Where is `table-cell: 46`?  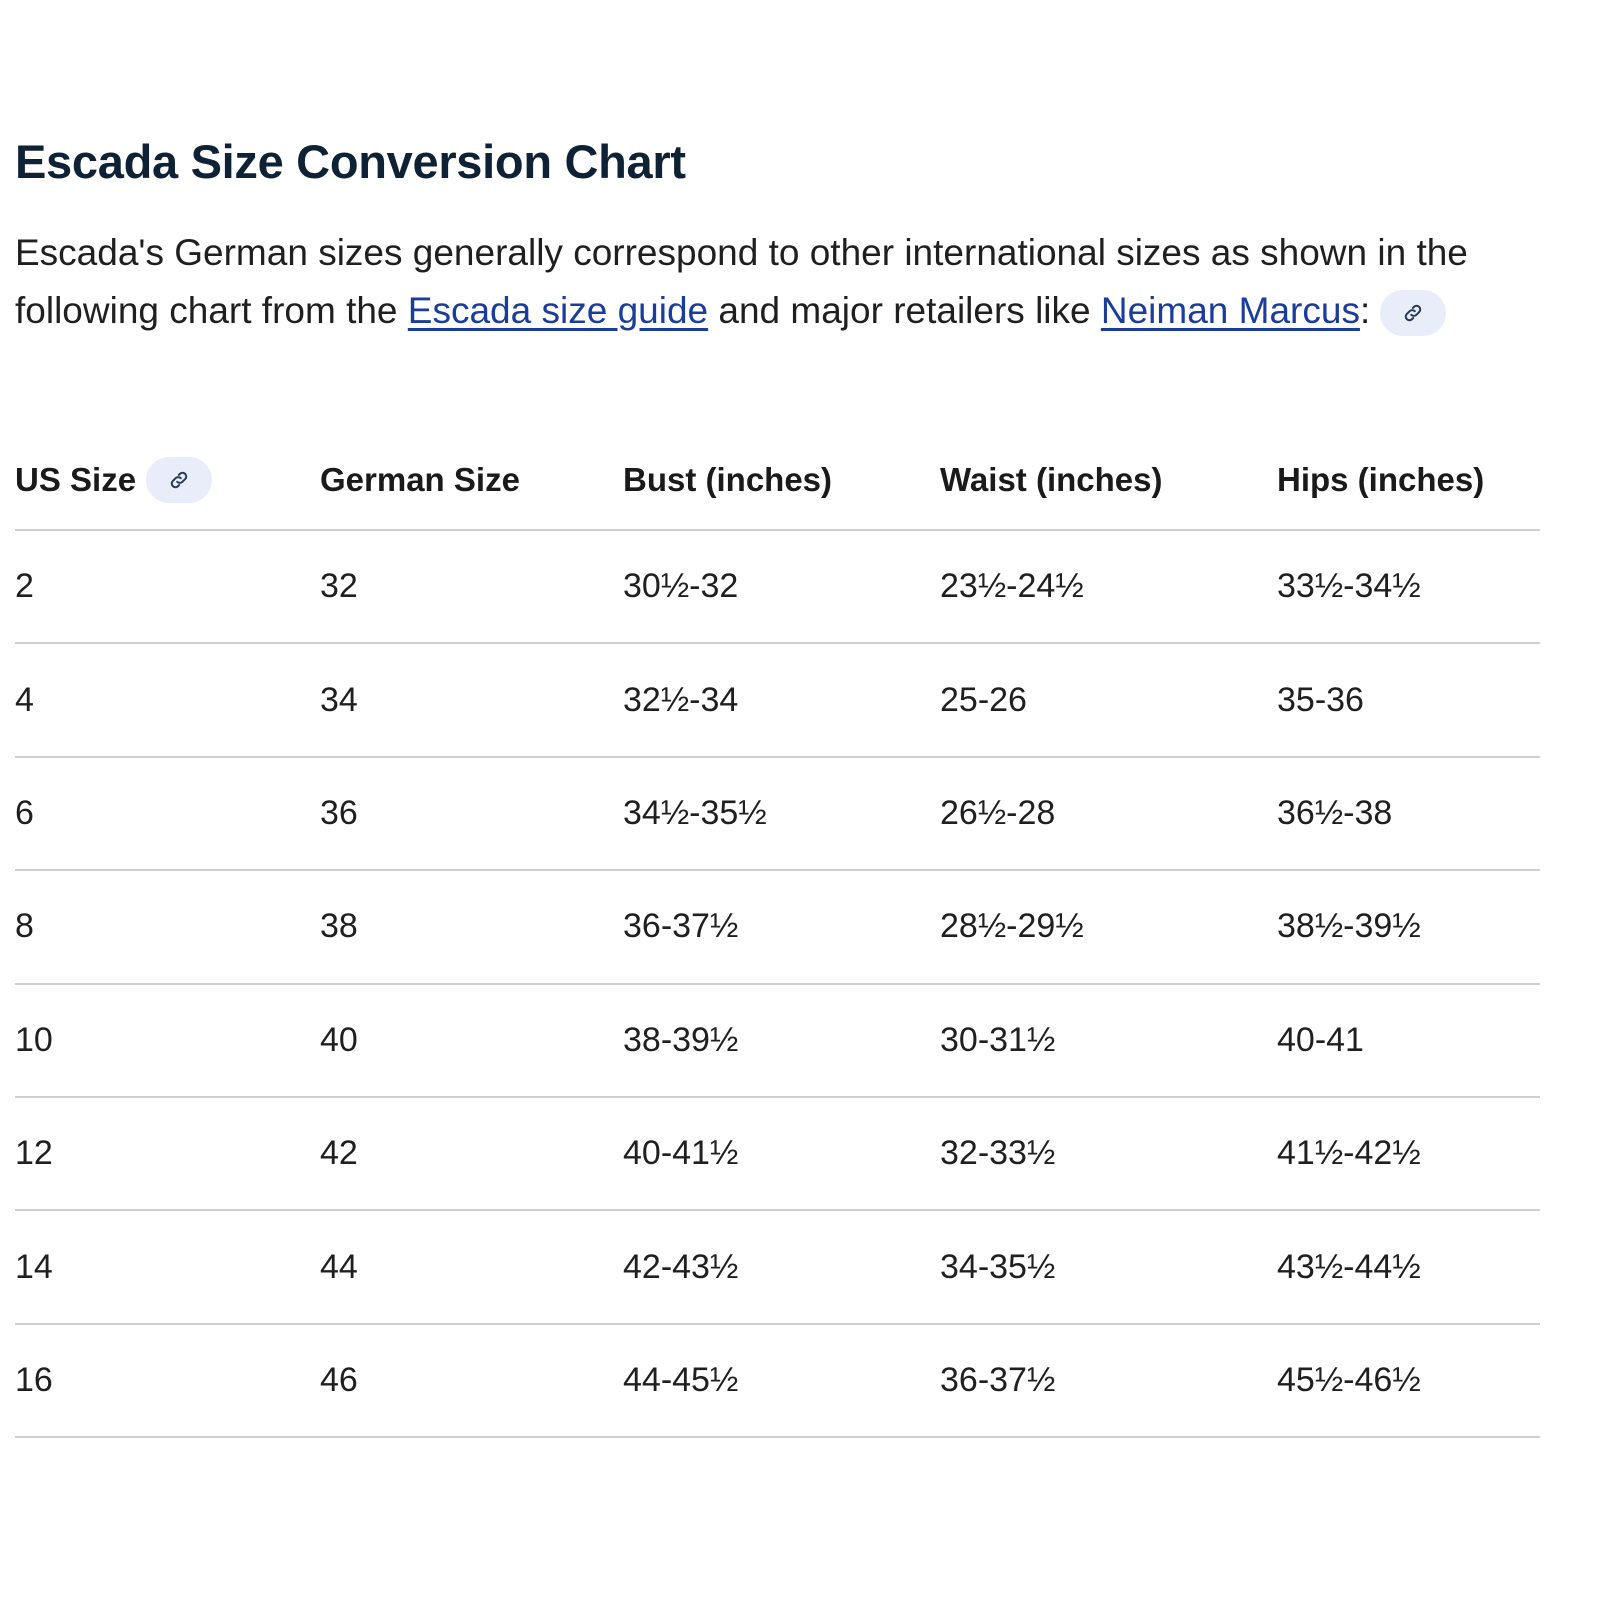 table-cell: 46 is located at coordinates (339, 1379).